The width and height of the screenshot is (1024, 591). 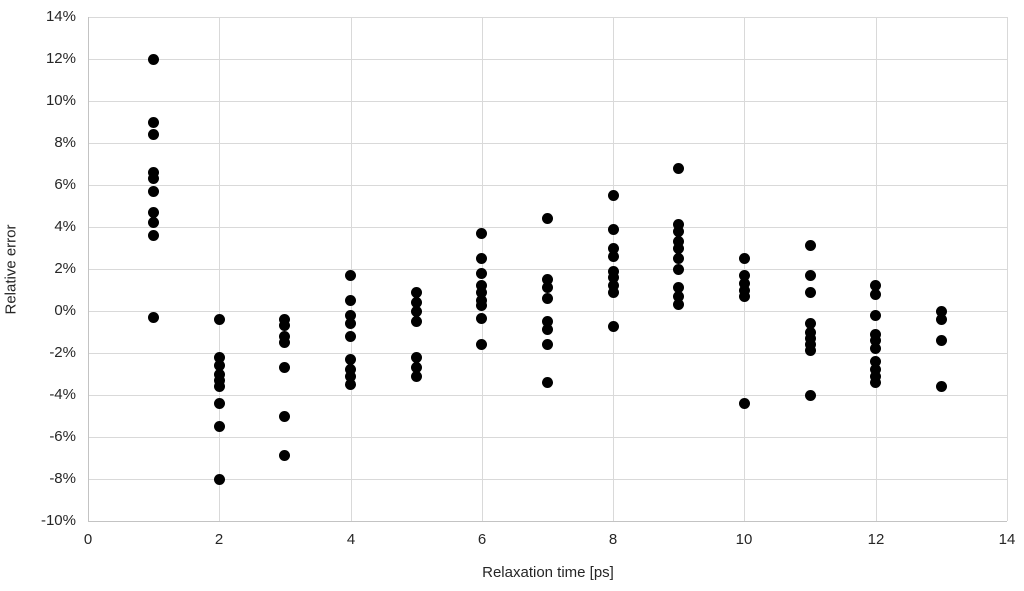 What do you see at coordinates (482, 539) in the screenshot?
I see `x-tick-label: 6` at bounding box center [482, 539].